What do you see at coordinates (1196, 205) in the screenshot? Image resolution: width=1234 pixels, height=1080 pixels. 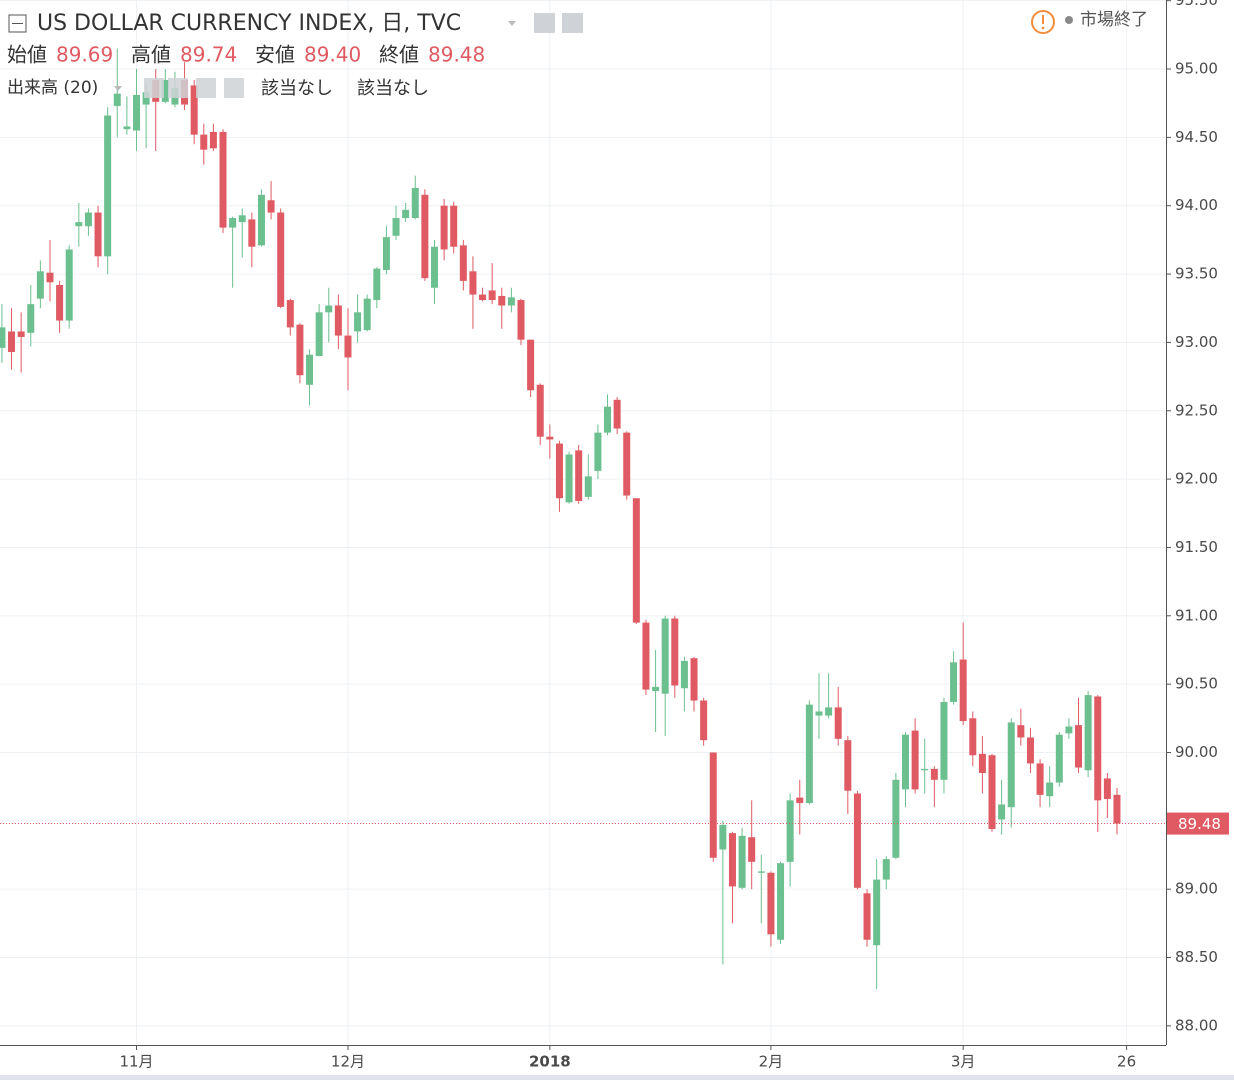 I see `y-tick-label: 94.00` at bounding box center [1196, 205].